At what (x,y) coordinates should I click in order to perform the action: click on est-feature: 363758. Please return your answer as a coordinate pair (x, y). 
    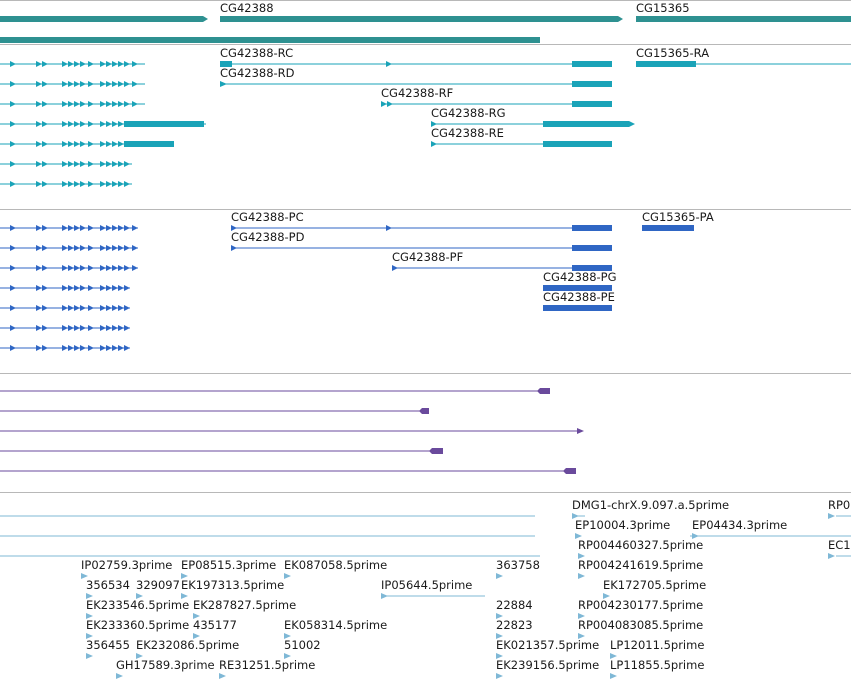
    Looking at the image, I should click on (518, 568).